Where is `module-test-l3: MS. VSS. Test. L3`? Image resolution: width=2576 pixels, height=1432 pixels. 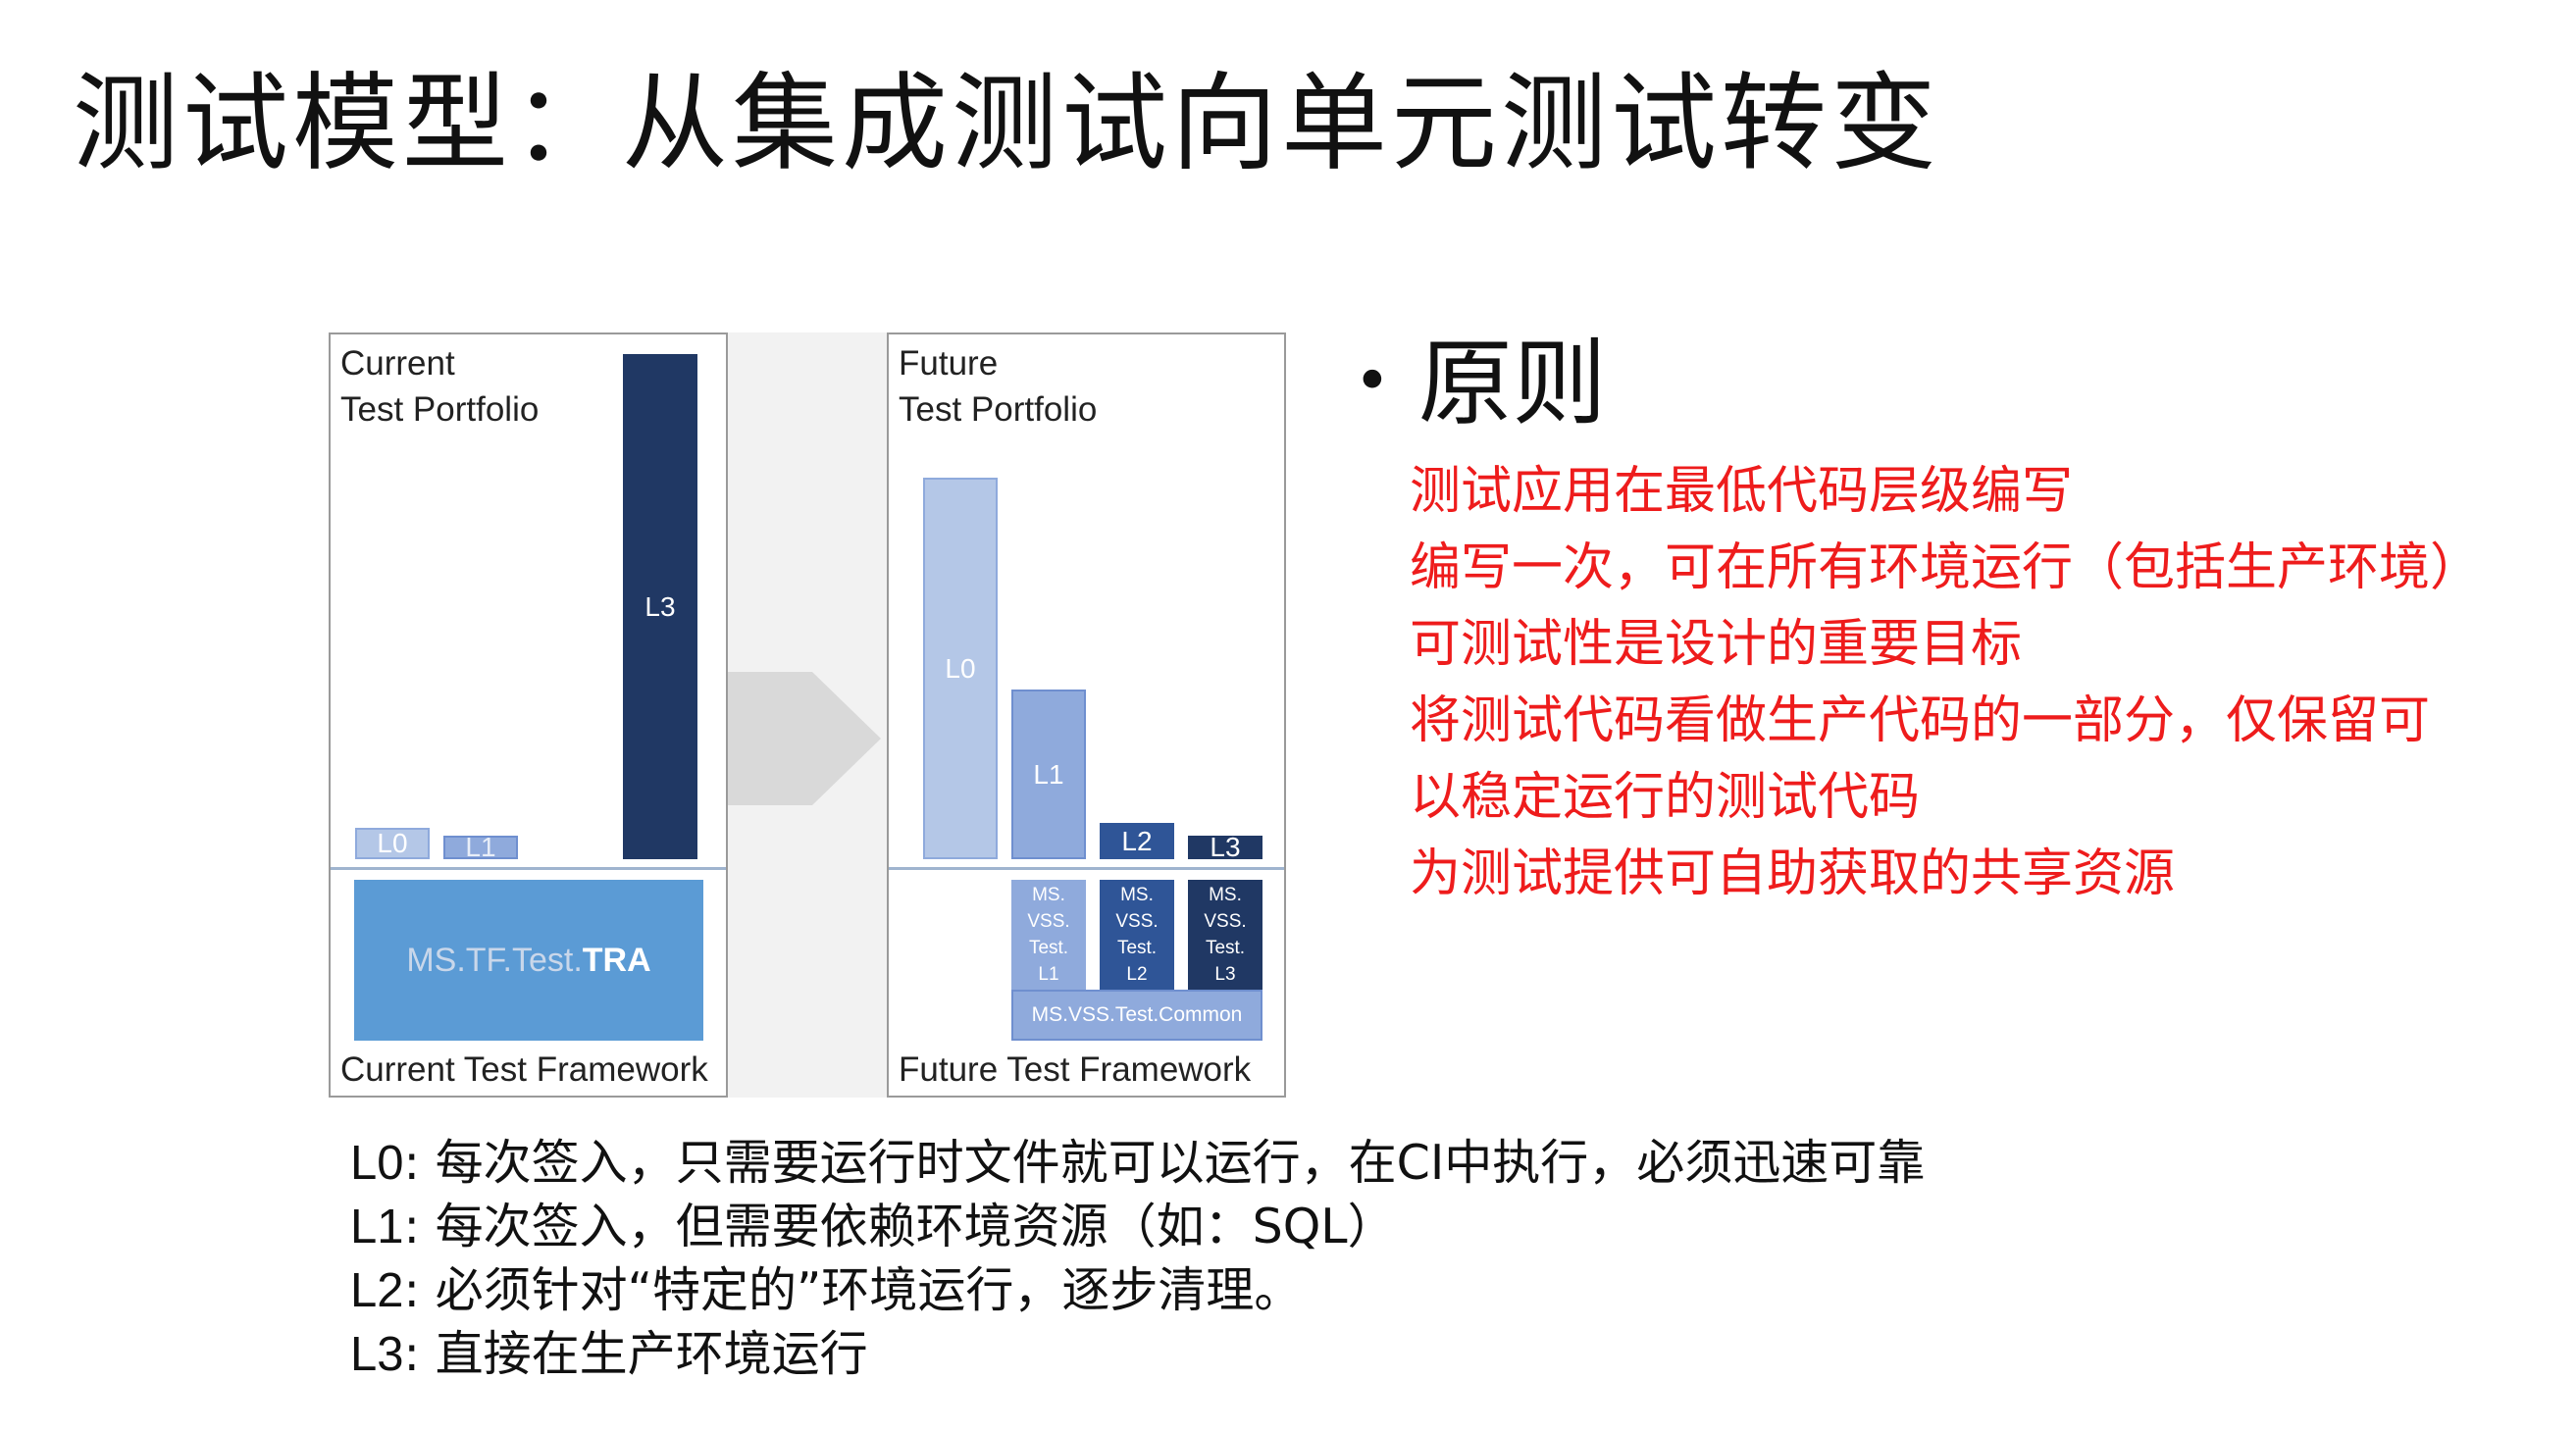 module-test-l3: MS. VSS. Test. L3 is located at coordinates (1225, 935).